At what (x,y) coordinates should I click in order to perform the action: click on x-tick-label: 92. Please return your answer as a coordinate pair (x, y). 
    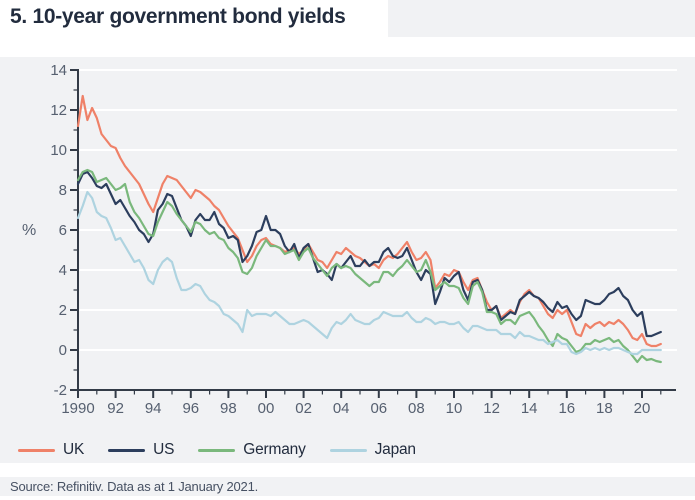
    Looking at the image, I should click on (115, 408).